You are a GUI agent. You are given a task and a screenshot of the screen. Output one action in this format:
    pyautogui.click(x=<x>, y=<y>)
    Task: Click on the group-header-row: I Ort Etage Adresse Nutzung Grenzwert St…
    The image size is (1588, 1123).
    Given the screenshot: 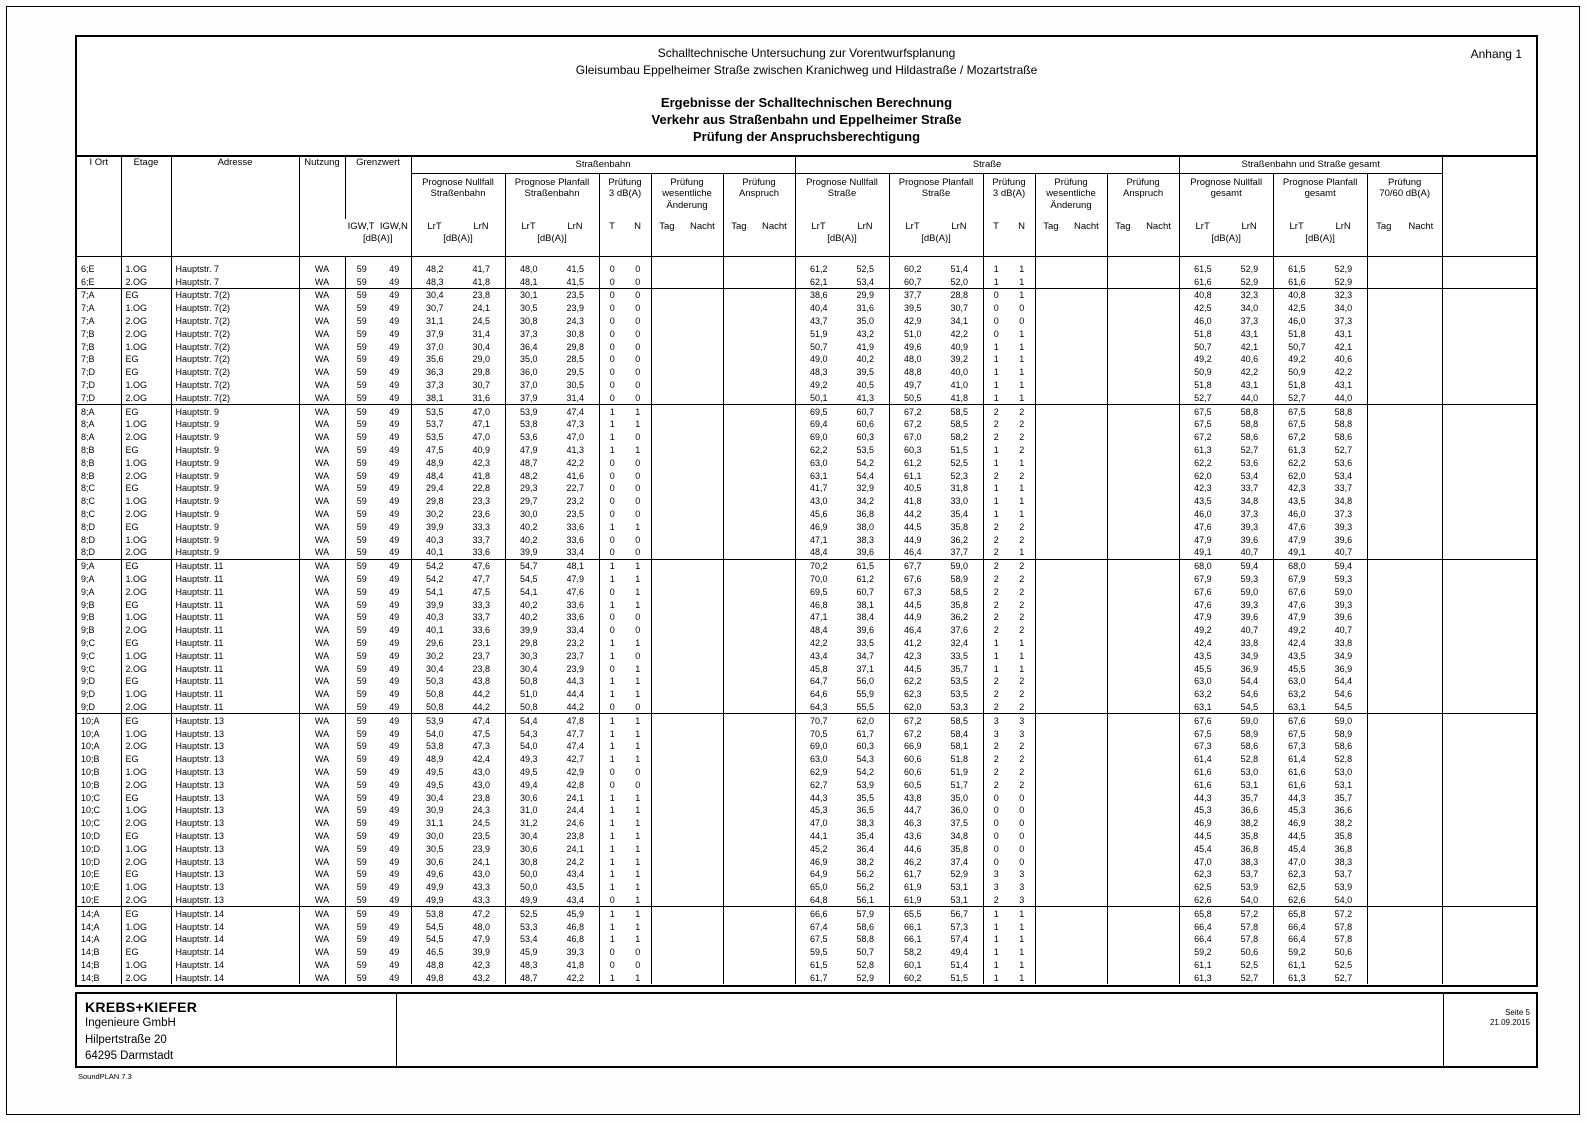 What is the action you would take?
    pyautogui.click(x=806, y=206)
    